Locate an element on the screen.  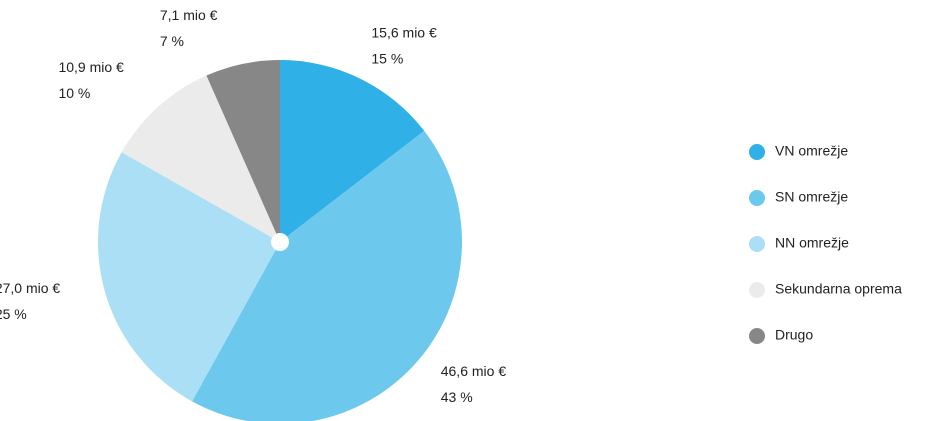
center-dot is located at coordinates (280, 242).